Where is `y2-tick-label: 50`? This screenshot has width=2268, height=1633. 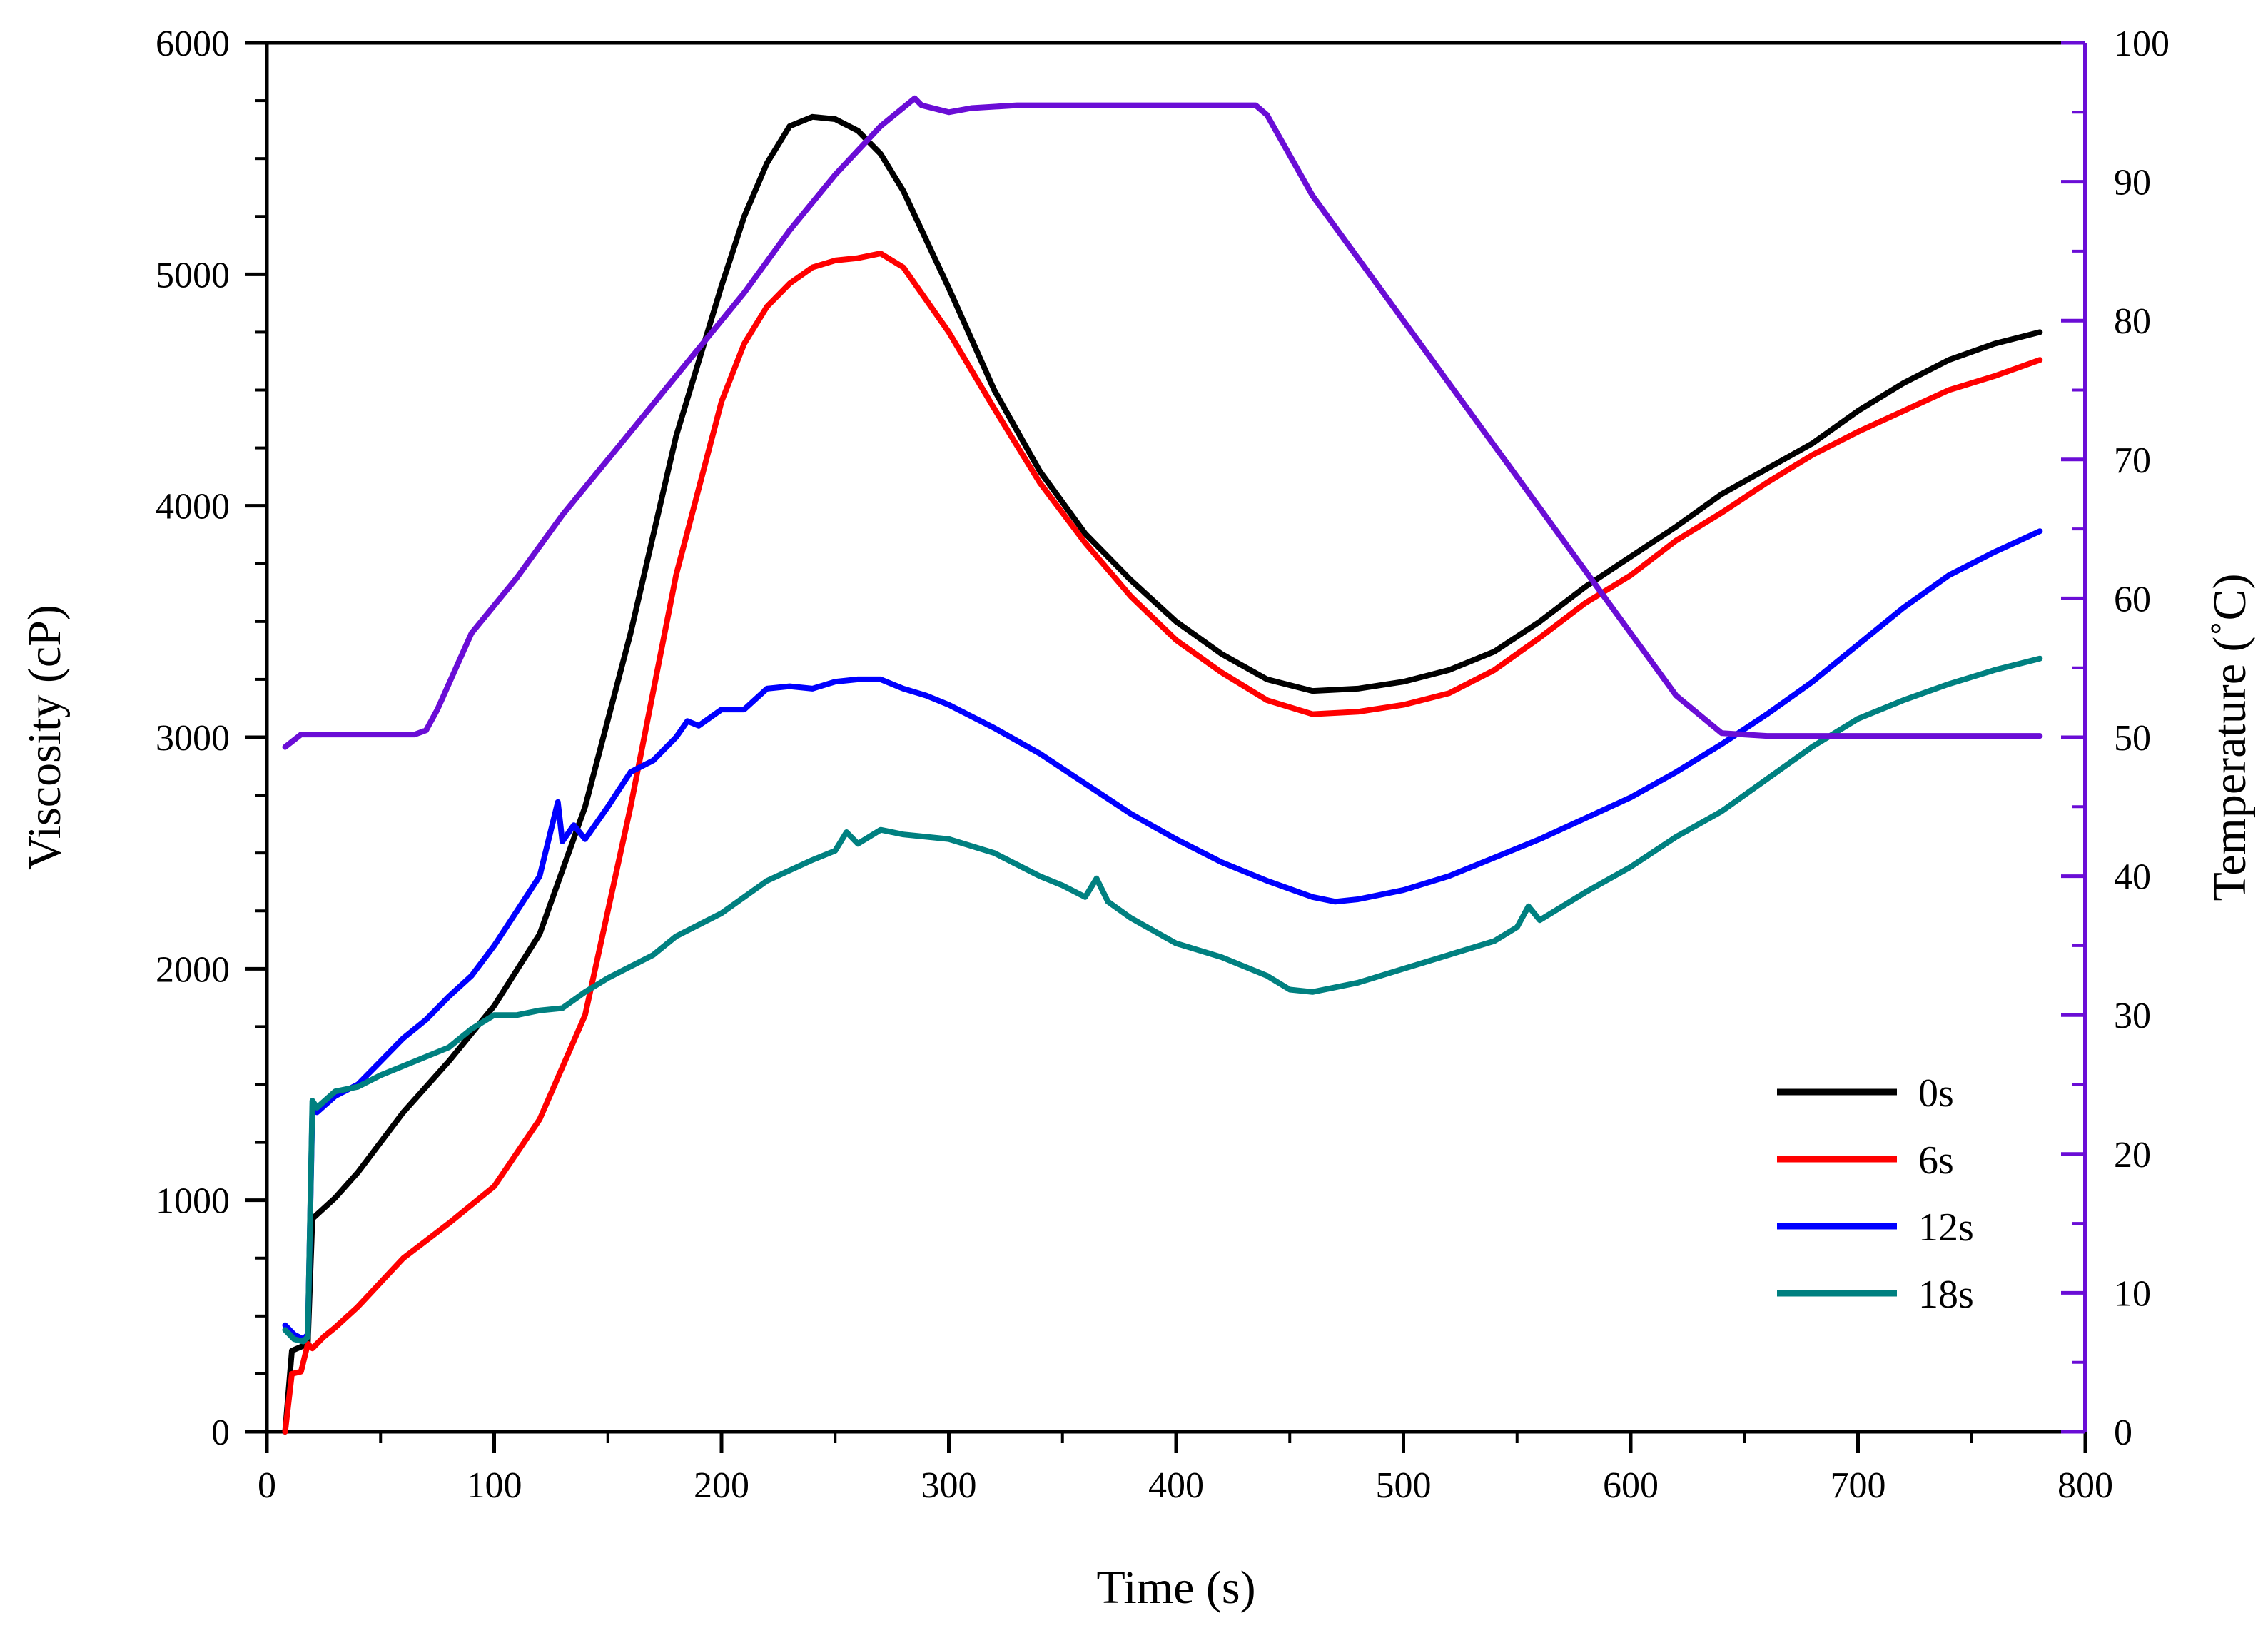
y2-tick-label: 50 is located at coordinates (2132, 738).